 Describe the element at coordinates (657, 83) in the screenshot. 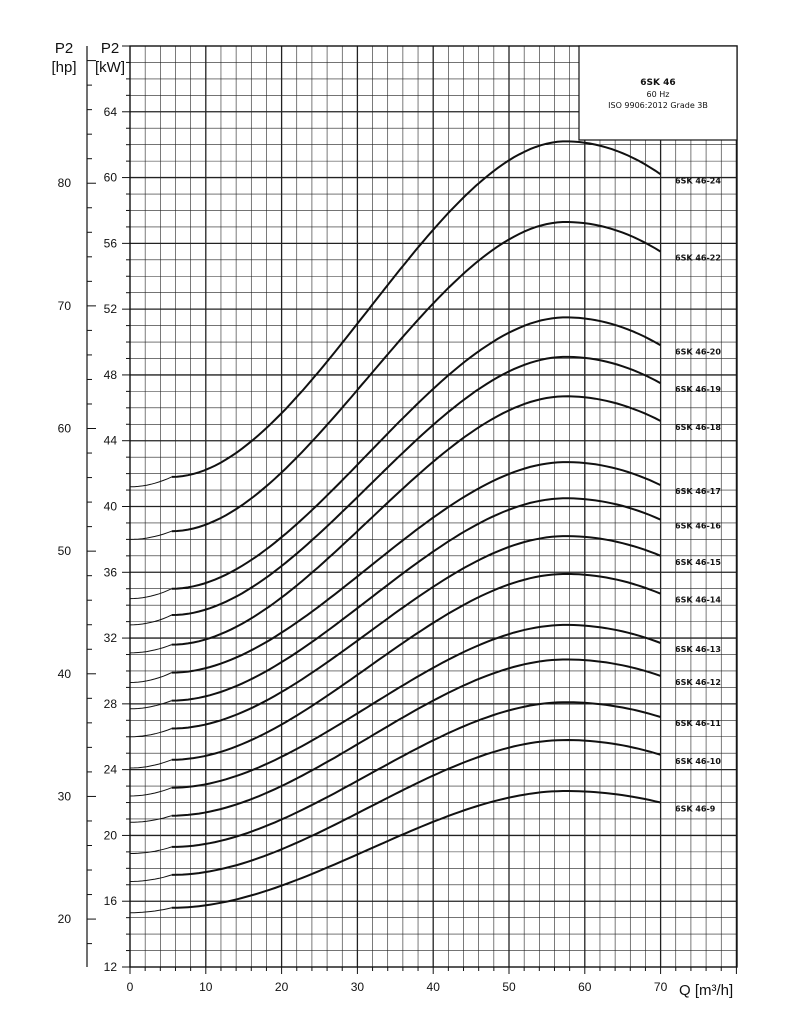

I see `chart-title: 6SK 46` at that location.